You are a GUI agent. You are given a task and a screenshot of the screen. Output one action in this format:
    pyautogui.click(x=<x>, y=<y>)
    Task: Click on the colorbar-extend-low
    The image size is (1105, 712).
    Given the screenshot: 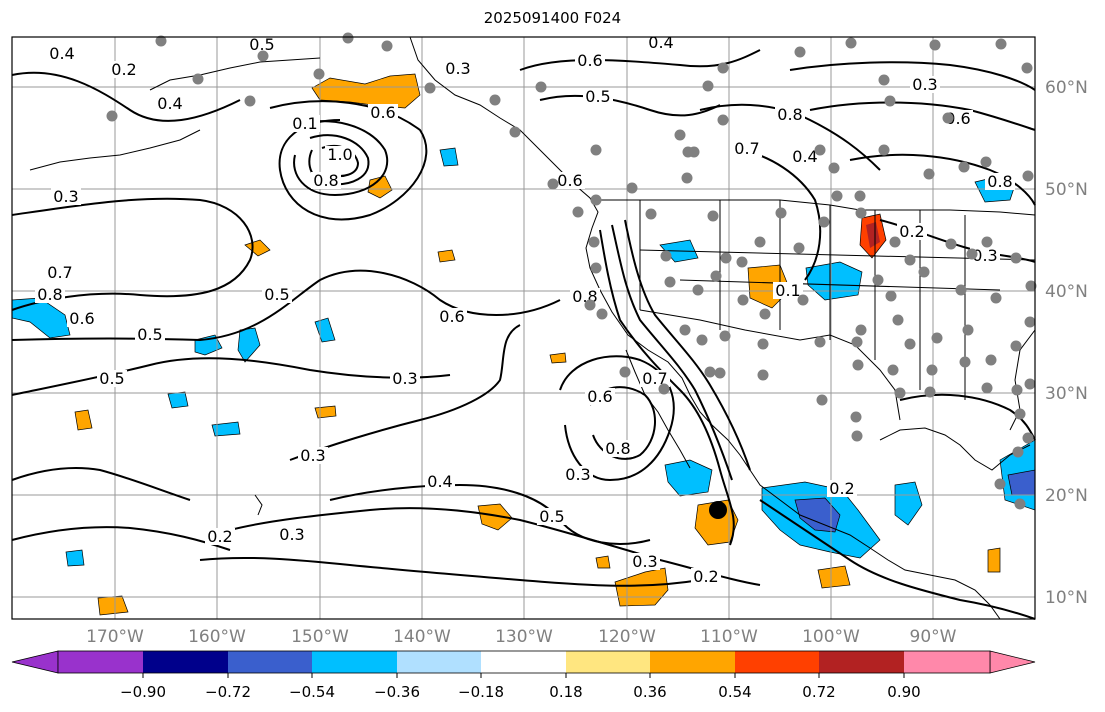 What is the action you would take?
    pyautogui.click(x=35, y=662)
    